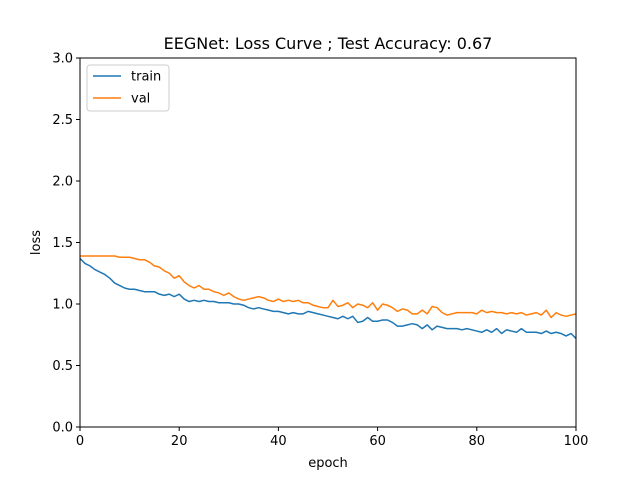  What do you see at coordinates (332, 438) in the screenshot?
I see `x-axis: 0 20 40 60 80 100` at bounding box center [332, 438].